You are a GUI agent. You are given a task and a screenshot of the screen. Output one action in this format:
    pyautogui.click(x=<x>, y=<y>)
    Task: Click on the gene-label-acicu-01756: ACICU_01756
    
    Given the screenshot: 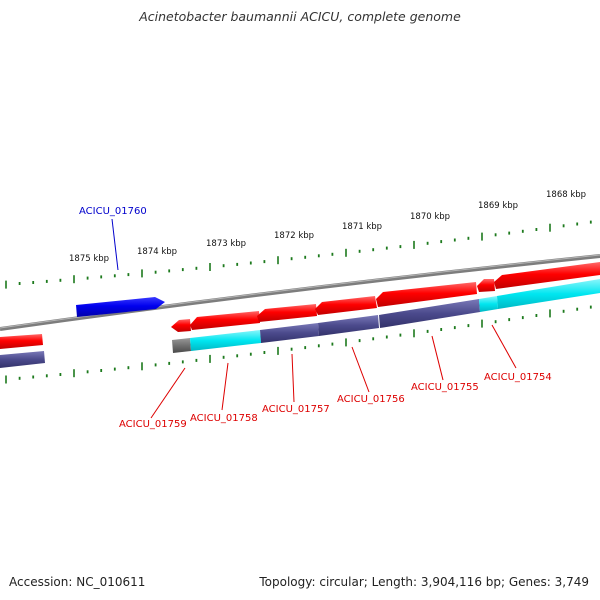 What is the action you would take?
    pyautogui.click(x=371, y=399)
    